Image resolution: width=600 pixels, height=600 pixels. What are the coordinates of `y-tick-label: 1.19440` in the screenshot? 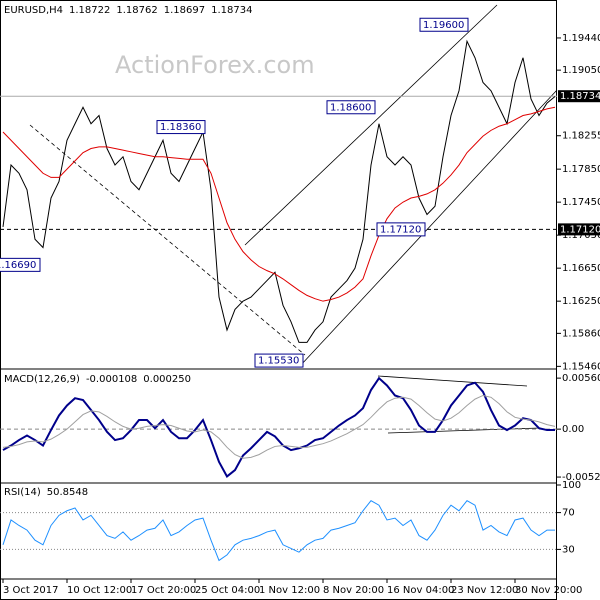 It's located at (581, 38).